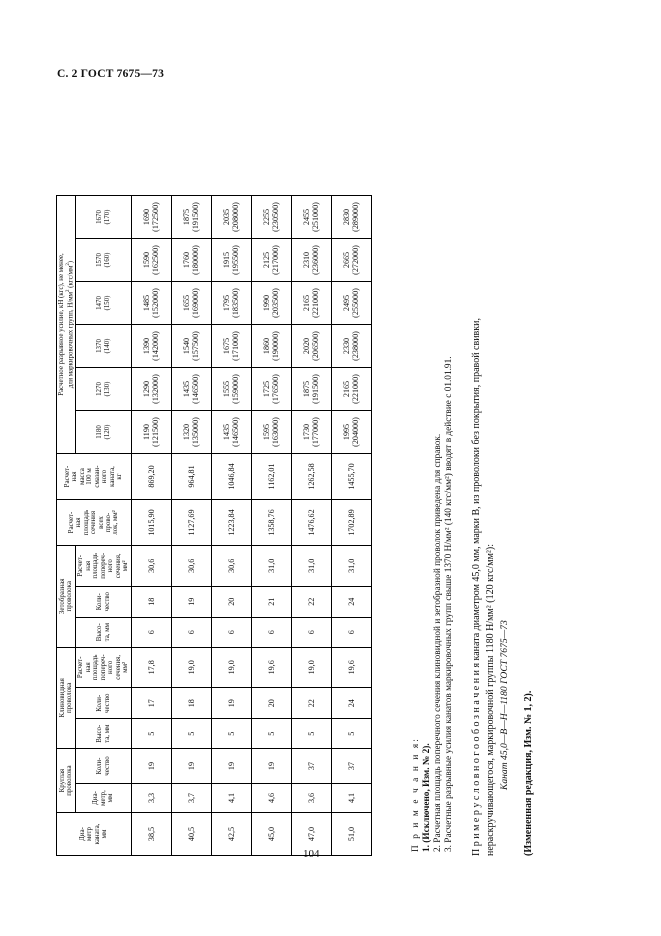  Describe the element at coordinates (307, 217) in the screenshot. I see `force-n: 2455` at that location.